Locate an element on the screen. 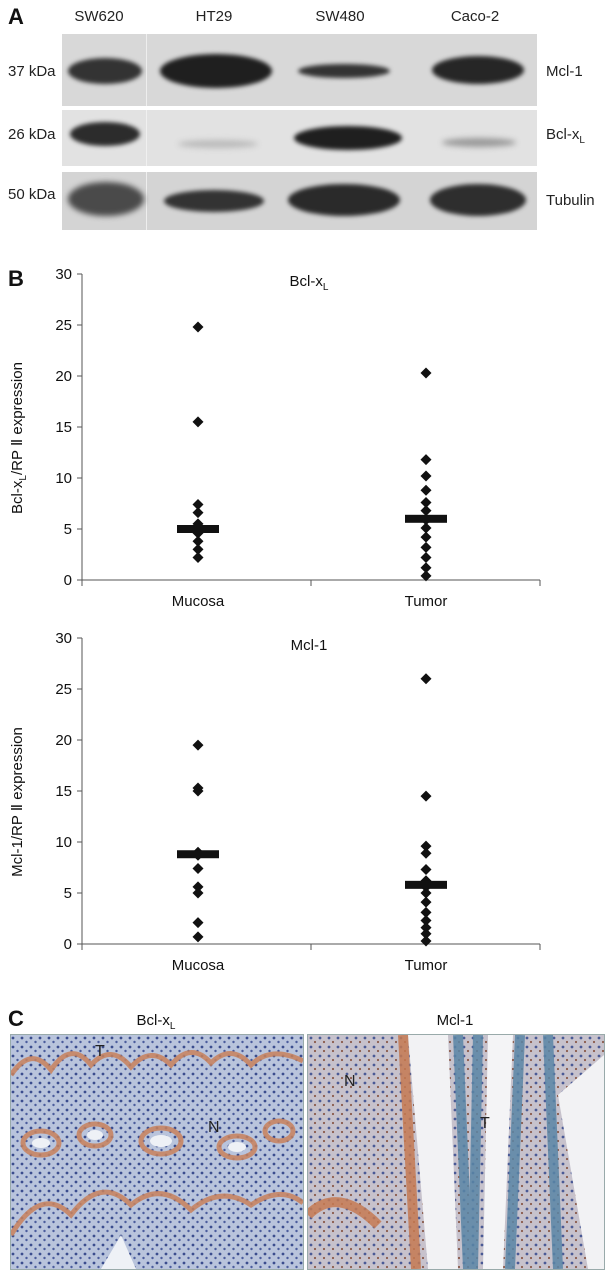 The width and height of the screenshot is (610, 1276). kda-label-37: 37 kDa is located at coordinates (32, 71).